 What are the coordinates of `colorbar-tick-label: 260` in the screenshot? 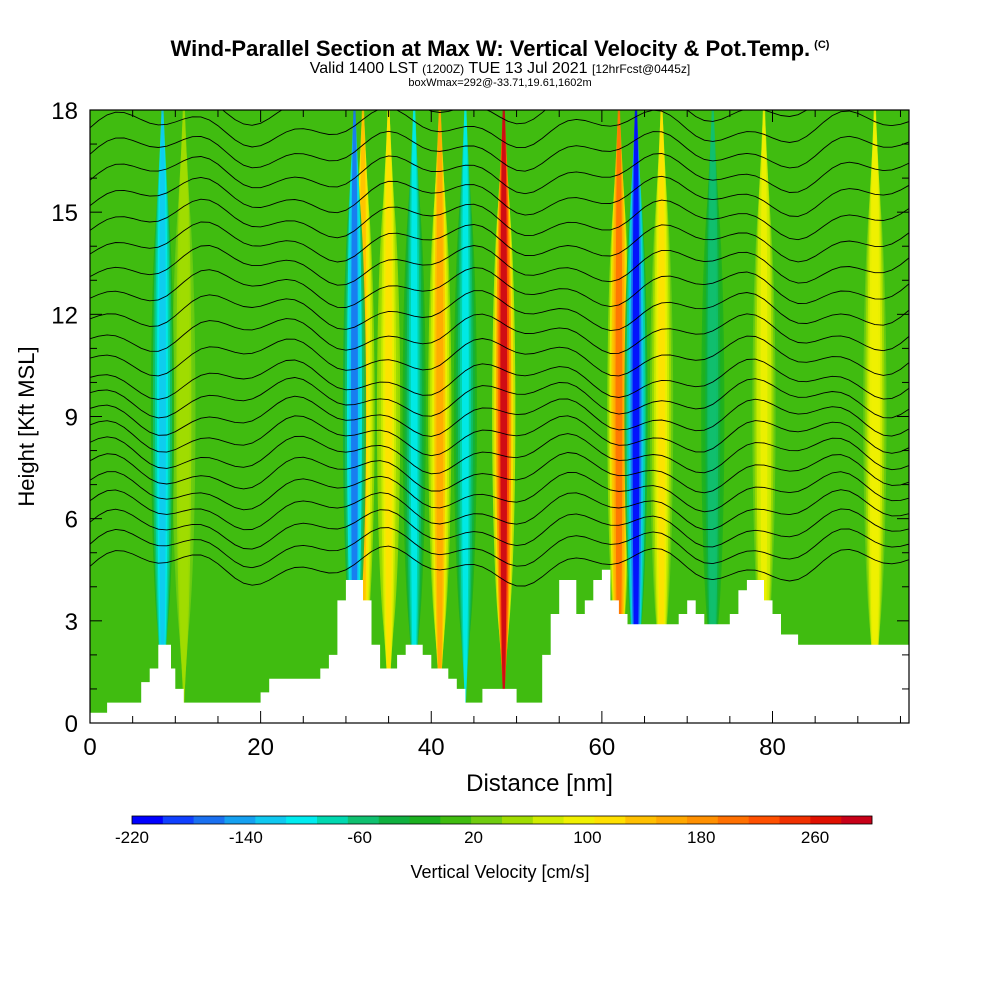 It's located at (815, 837).